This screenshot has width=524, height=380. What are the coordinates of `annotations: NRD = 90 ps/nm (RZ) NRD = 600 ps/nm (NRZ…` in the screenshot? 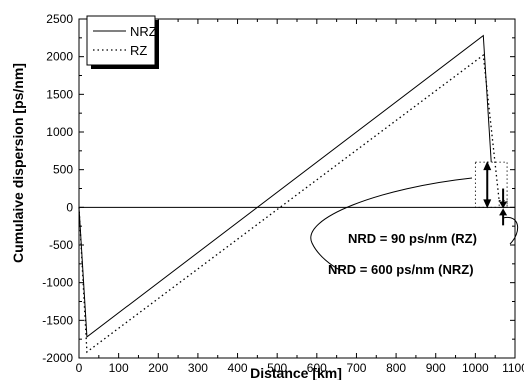 It's located at (414, 227).